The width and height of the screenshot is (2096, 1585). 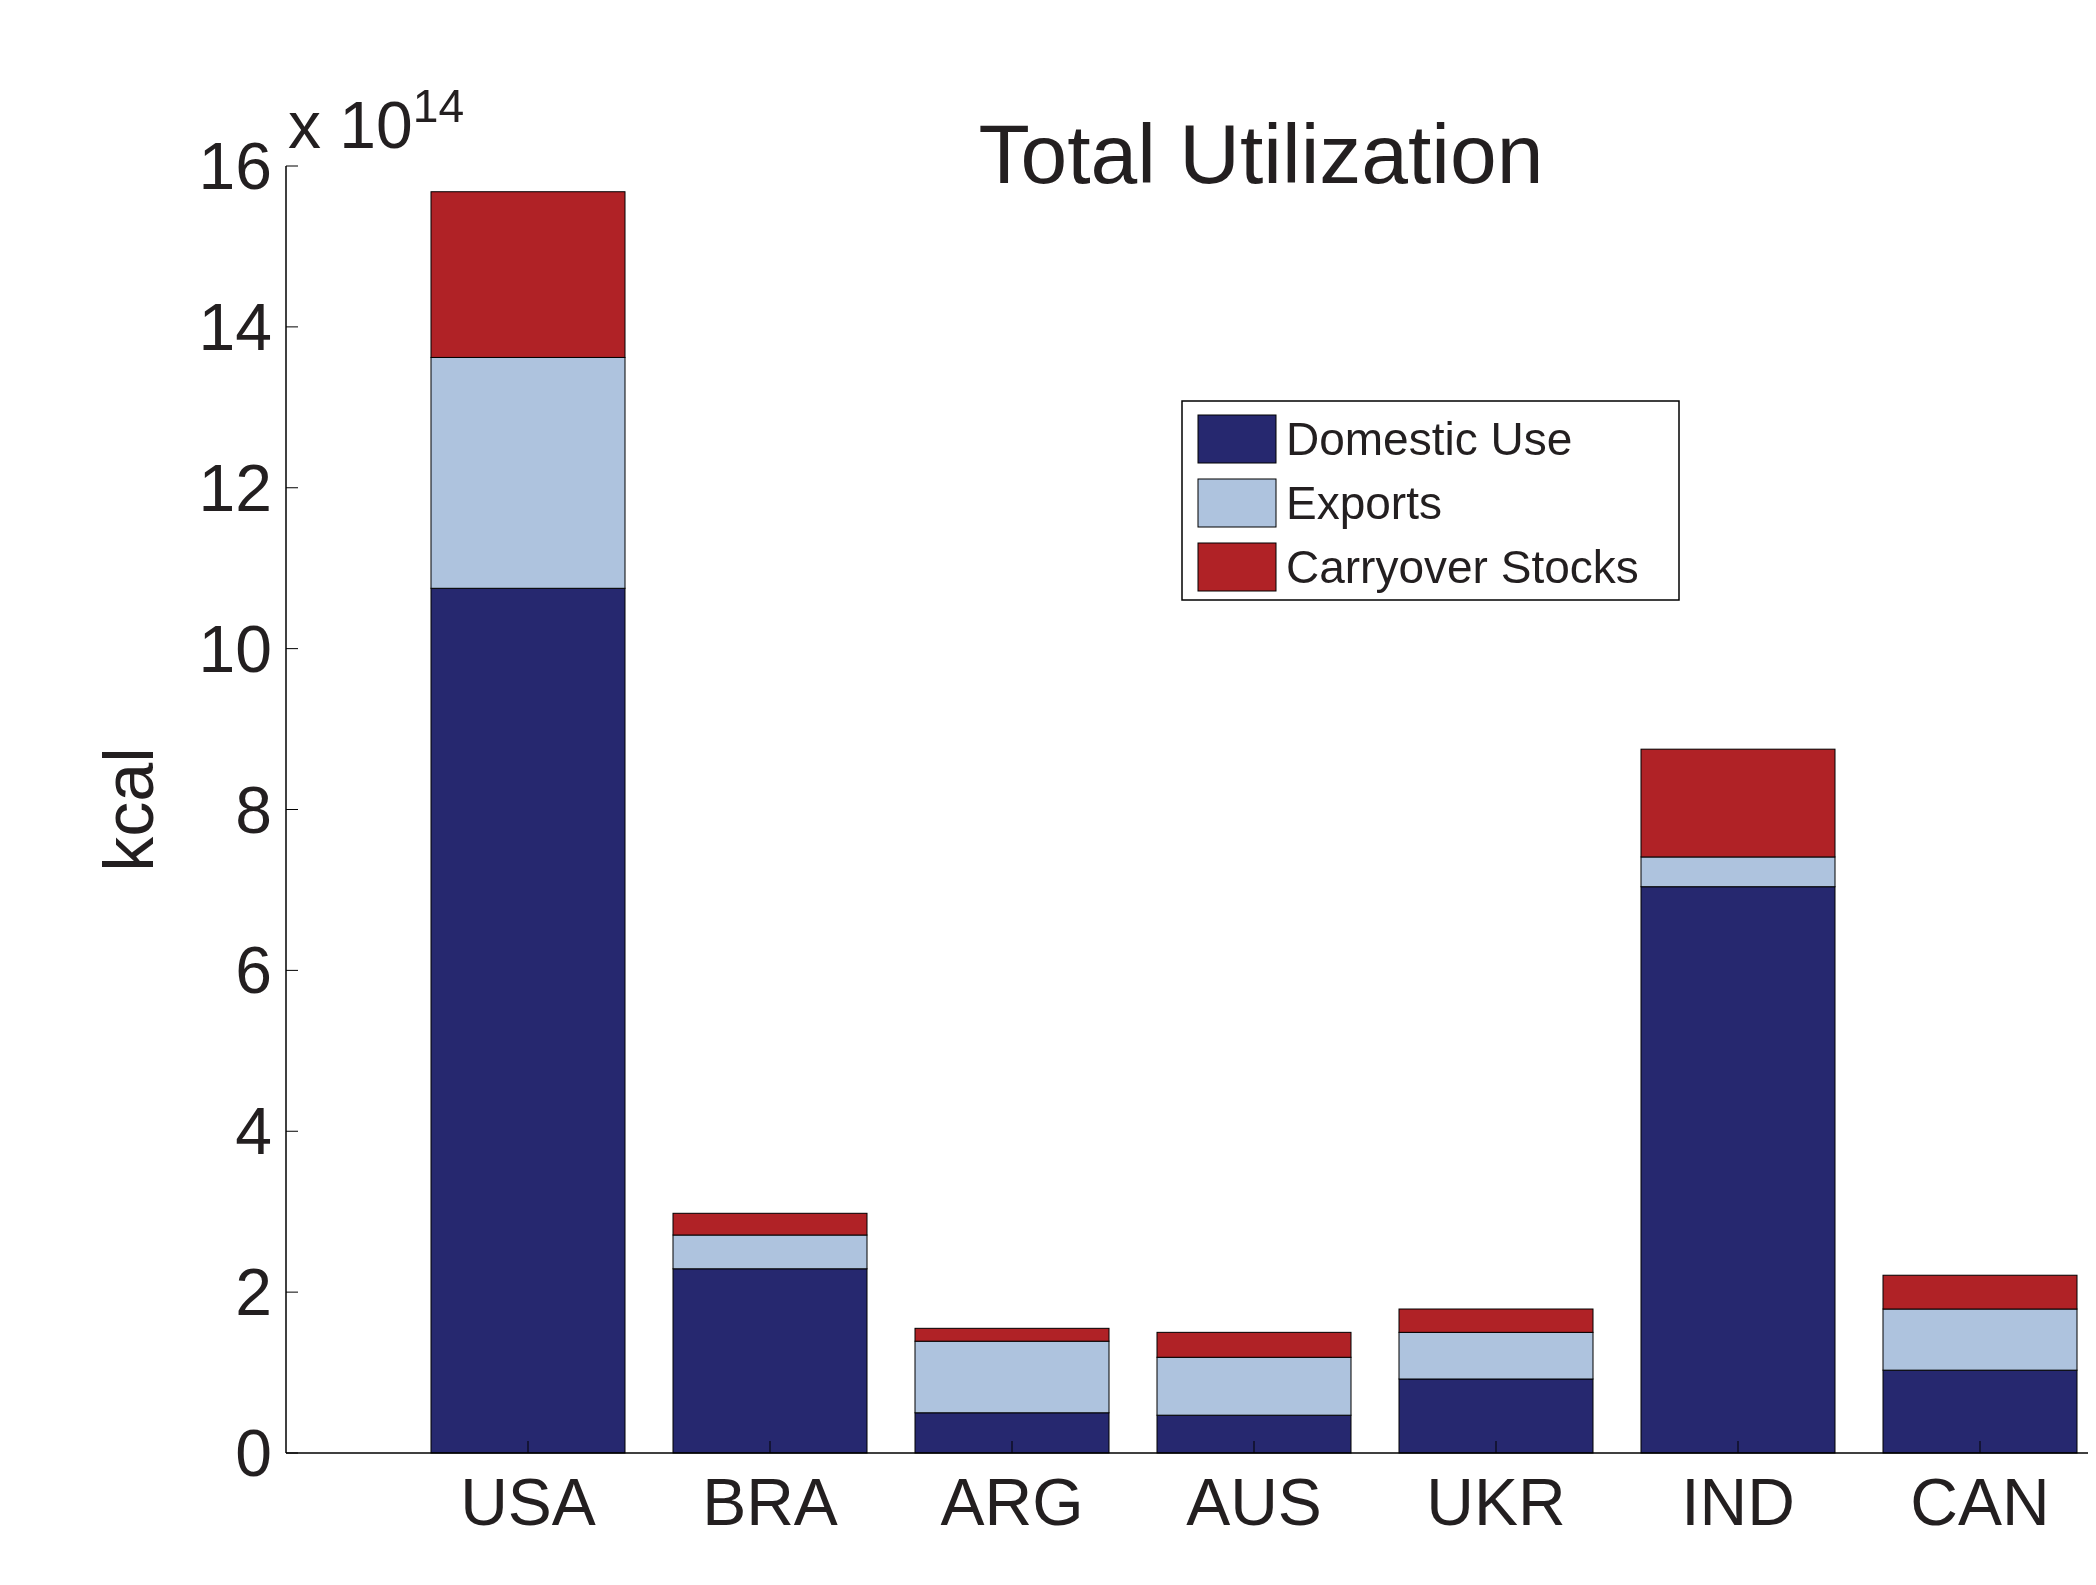 I want to click on y-tick-label: 14, so click(x=235, y=326).